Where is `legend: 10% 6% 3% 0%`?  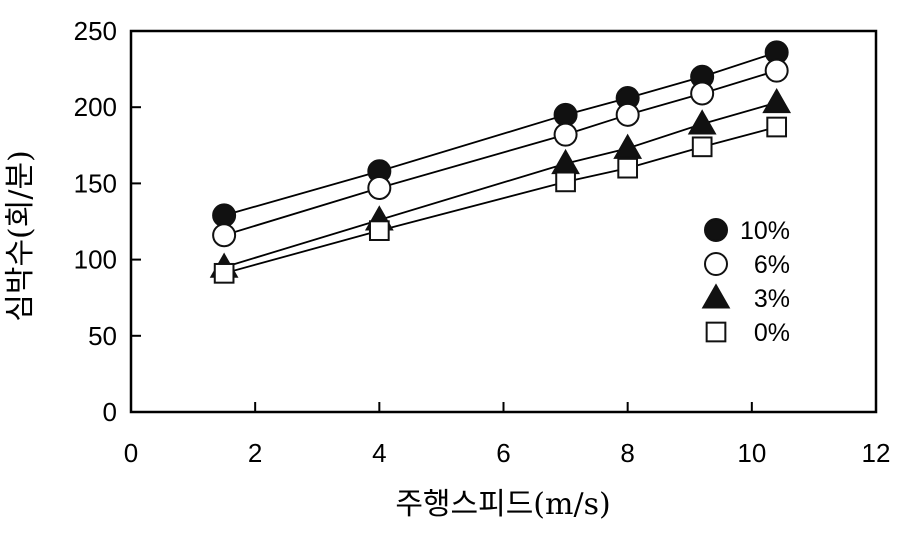
legend: 10% 6% 3% 0% is located at coordinates (745, 282).